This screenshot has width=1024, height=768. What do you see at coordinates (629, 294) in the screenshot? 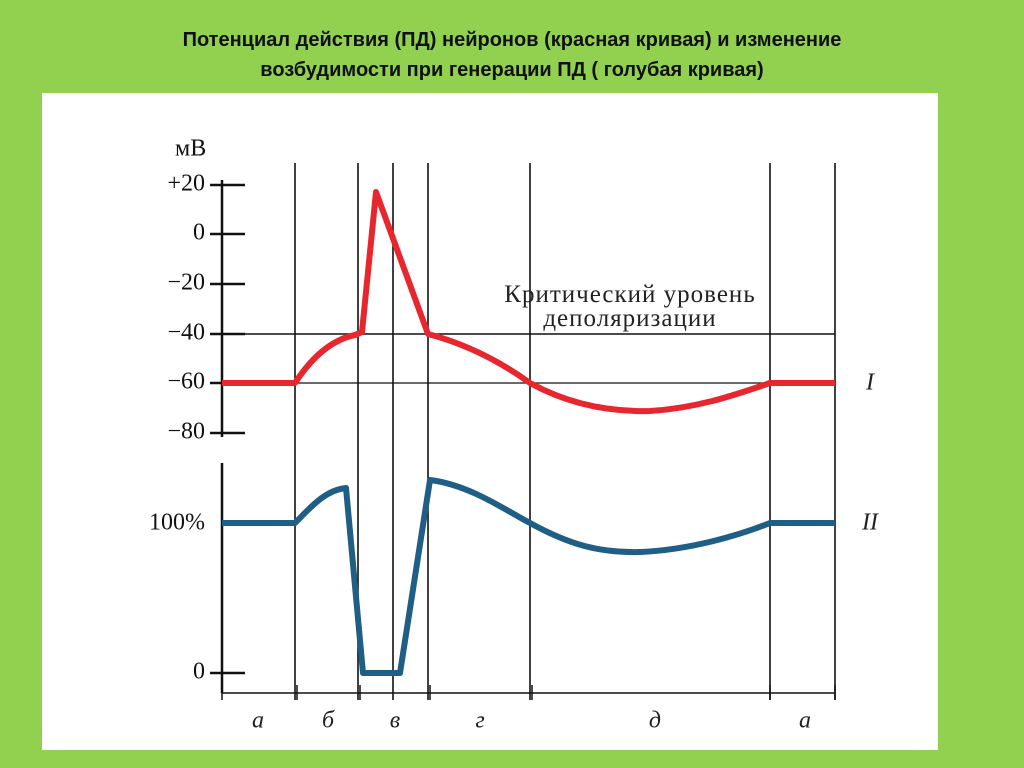
I see `threshold-label: Критический уровень` at bounding box center [629, 294].